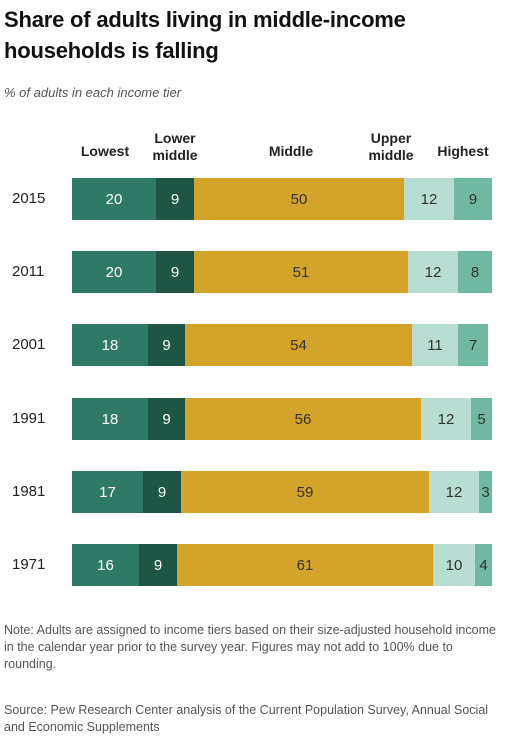  What do you see at coordinates (481, 419) in the screenshot?
I see `bar-segment-highest: 5` at bounding box center [481, 419].